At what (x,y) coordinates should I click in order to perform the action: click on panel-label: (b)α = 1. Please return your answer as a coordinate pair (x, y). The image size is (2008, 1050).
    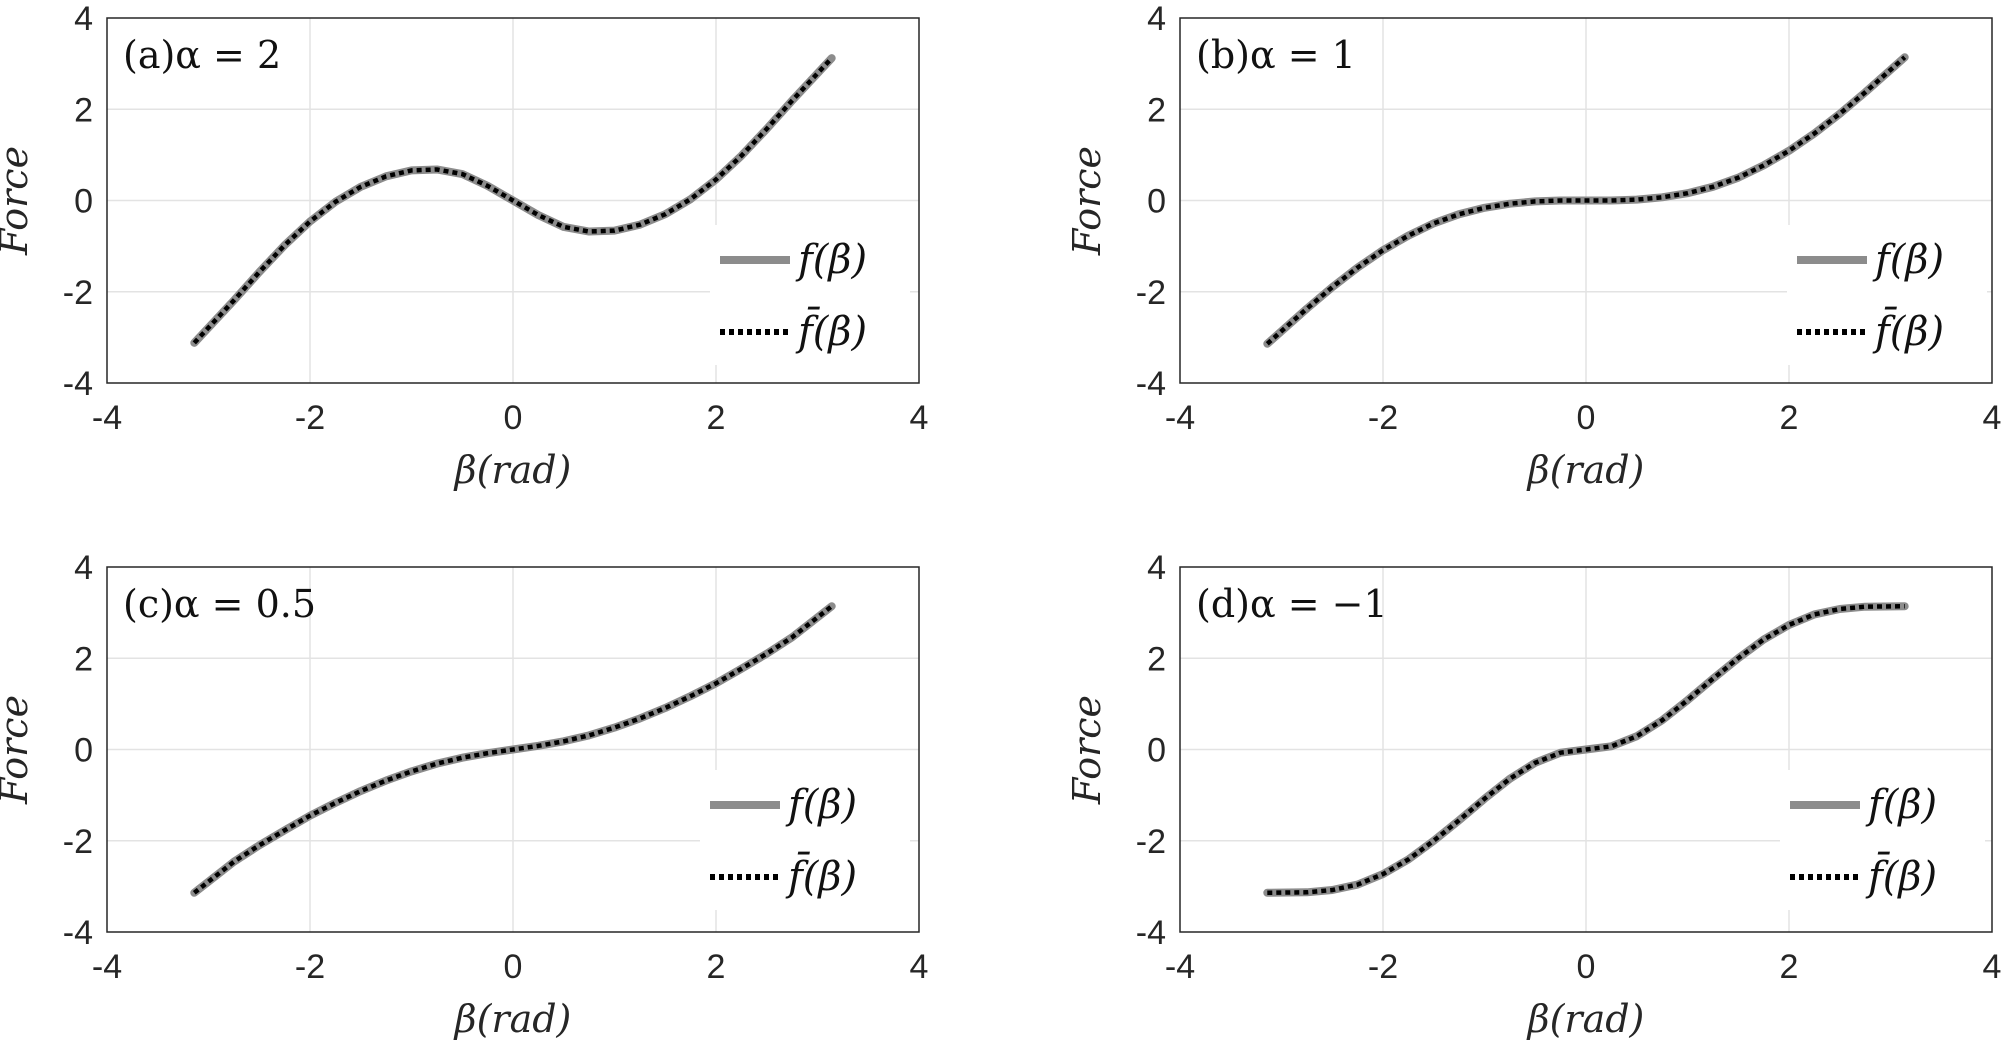
    Looking at the image, I should click on (1276, 55).